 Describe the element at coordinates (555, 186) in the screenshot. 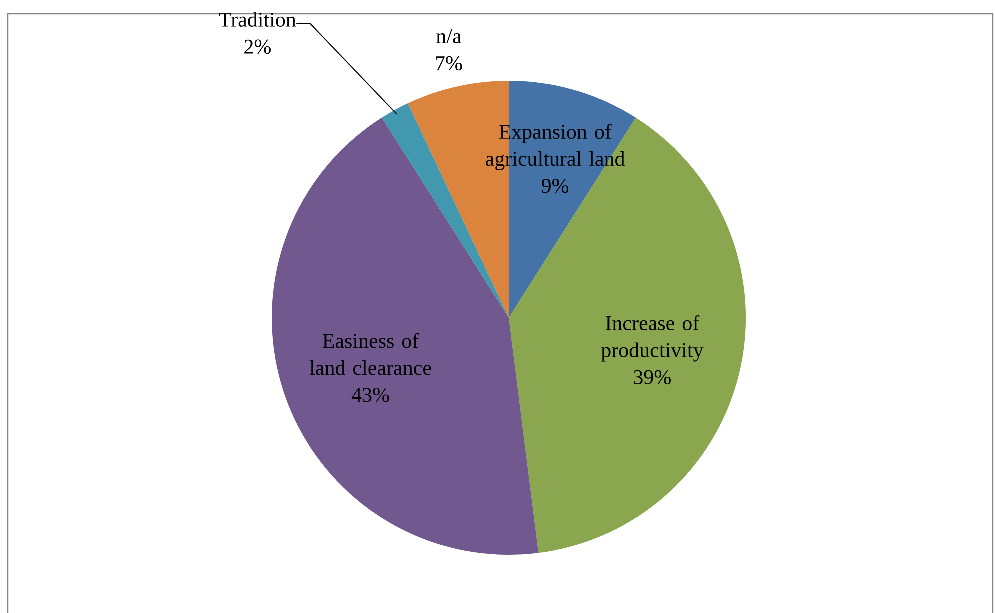

I see `data-label: 9%` at that location.